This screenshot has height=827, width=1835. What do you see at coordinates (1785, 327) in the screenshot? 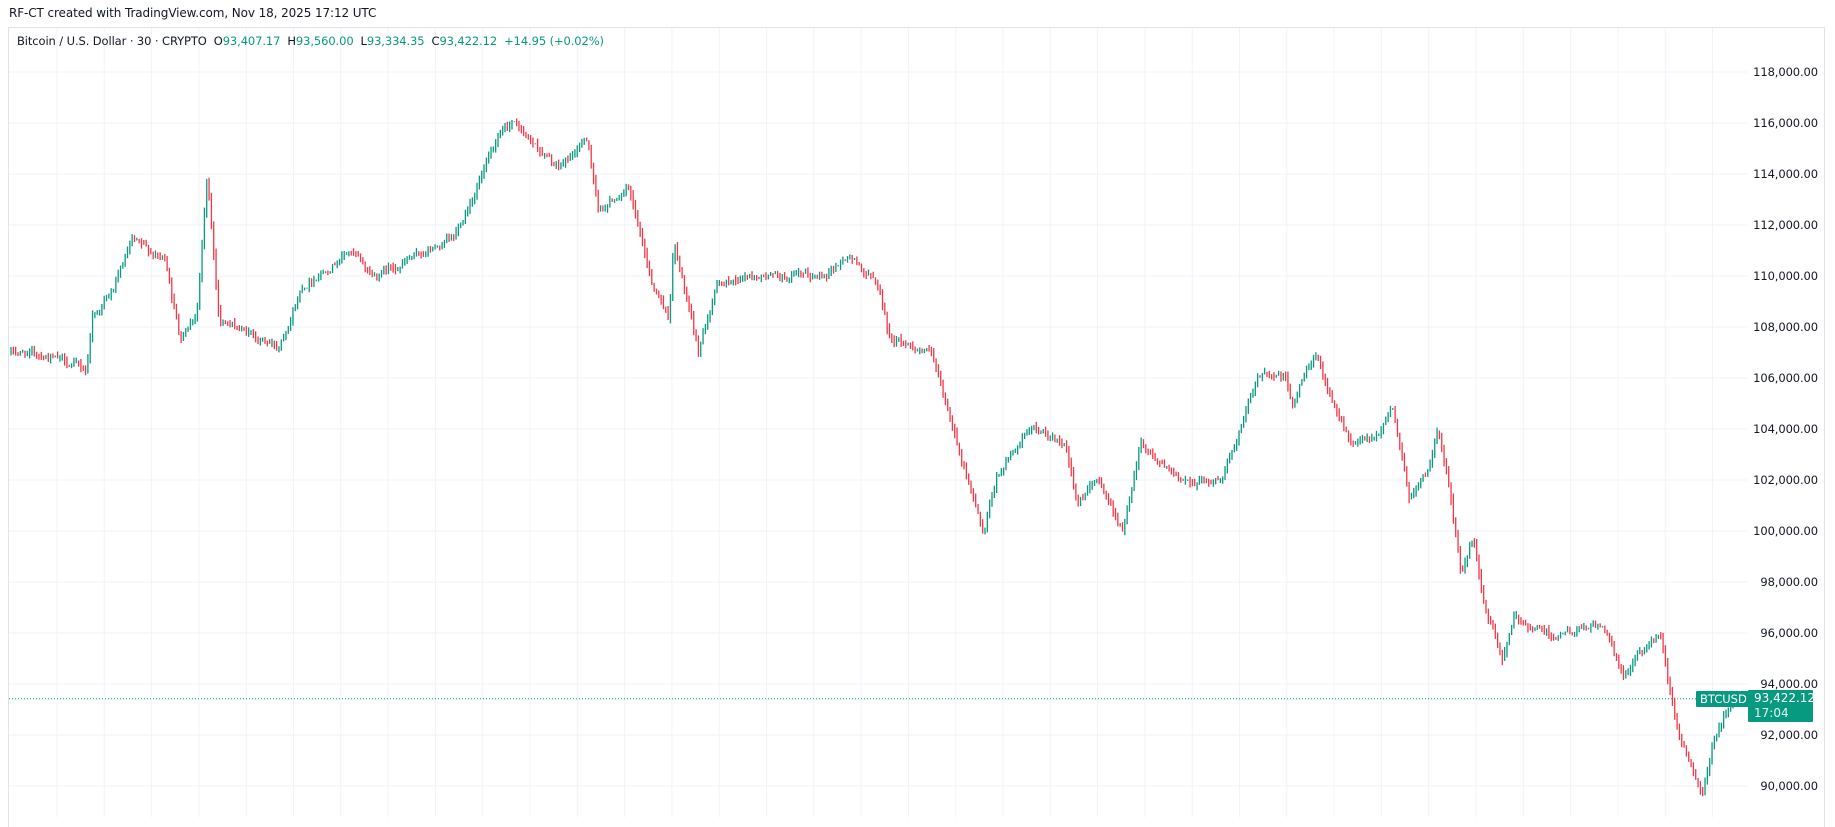
I see `price-axis-label: 108,000.00` at bounding box center [1785, 327].